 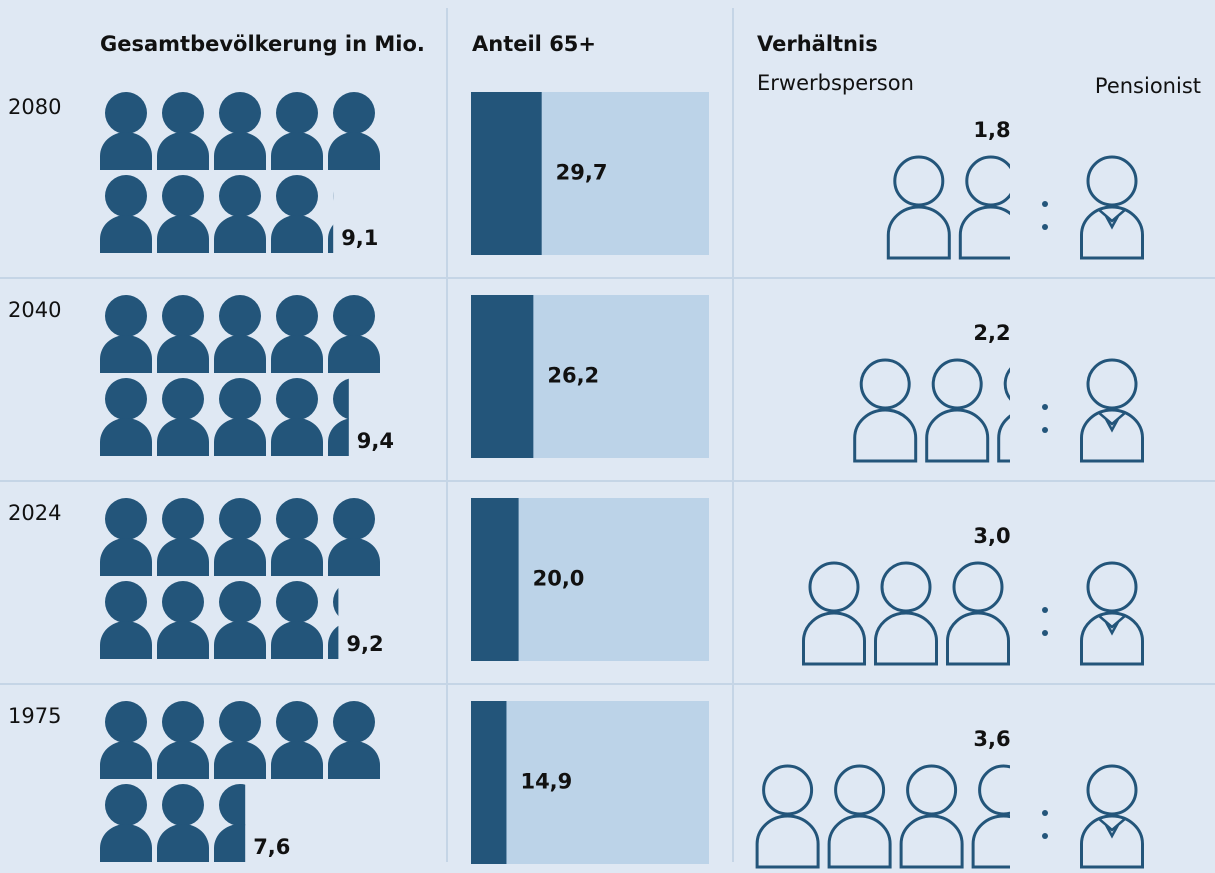 What do you see at coordinates (991, 536) in the screenshot?
I see `value-label: 3,0` at bounding box center [991, 536].